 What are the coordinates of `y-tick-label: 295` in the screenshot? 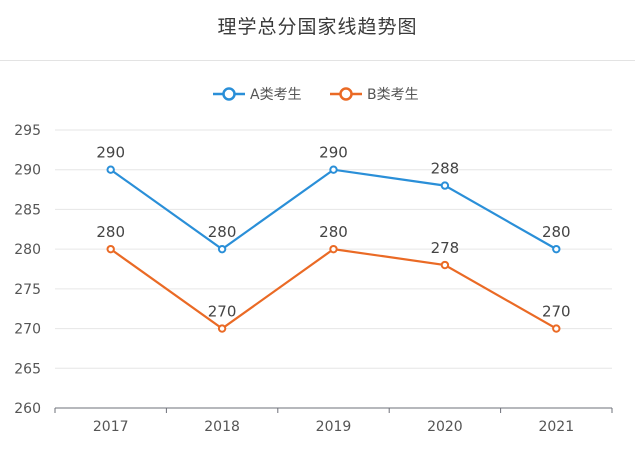 It's located at (27, 131).